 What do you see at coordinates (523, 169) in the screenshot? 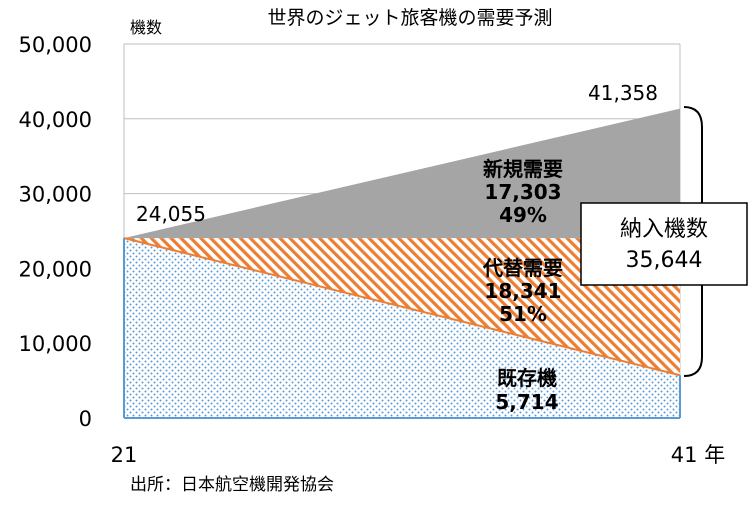
I see `label-new-name: 新規需要` at bounding box center [523, 169].